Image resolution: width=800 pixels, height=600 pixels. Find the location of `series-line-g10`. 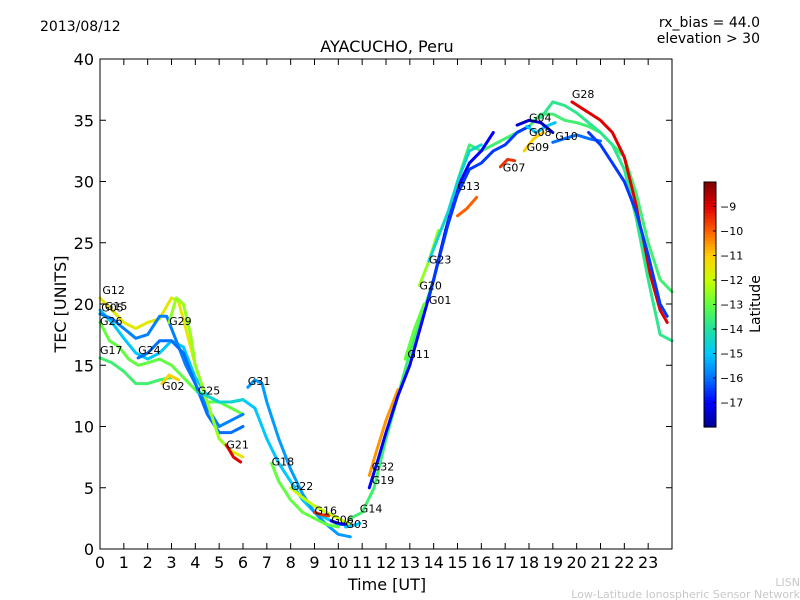

series-line-g10 is located at coordinates (576, 138).